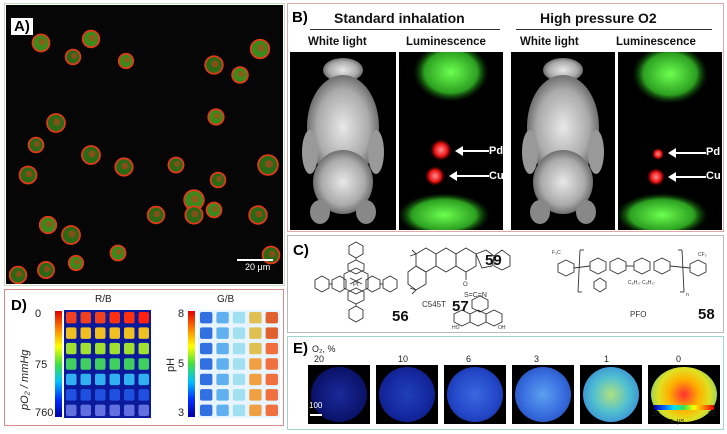 The height and width of the screenshot is (434, 727). What do you see at coordinates (19, 305) in the screenshot?
I see `panel-d-label: D)` at bounding box center [19, 305].